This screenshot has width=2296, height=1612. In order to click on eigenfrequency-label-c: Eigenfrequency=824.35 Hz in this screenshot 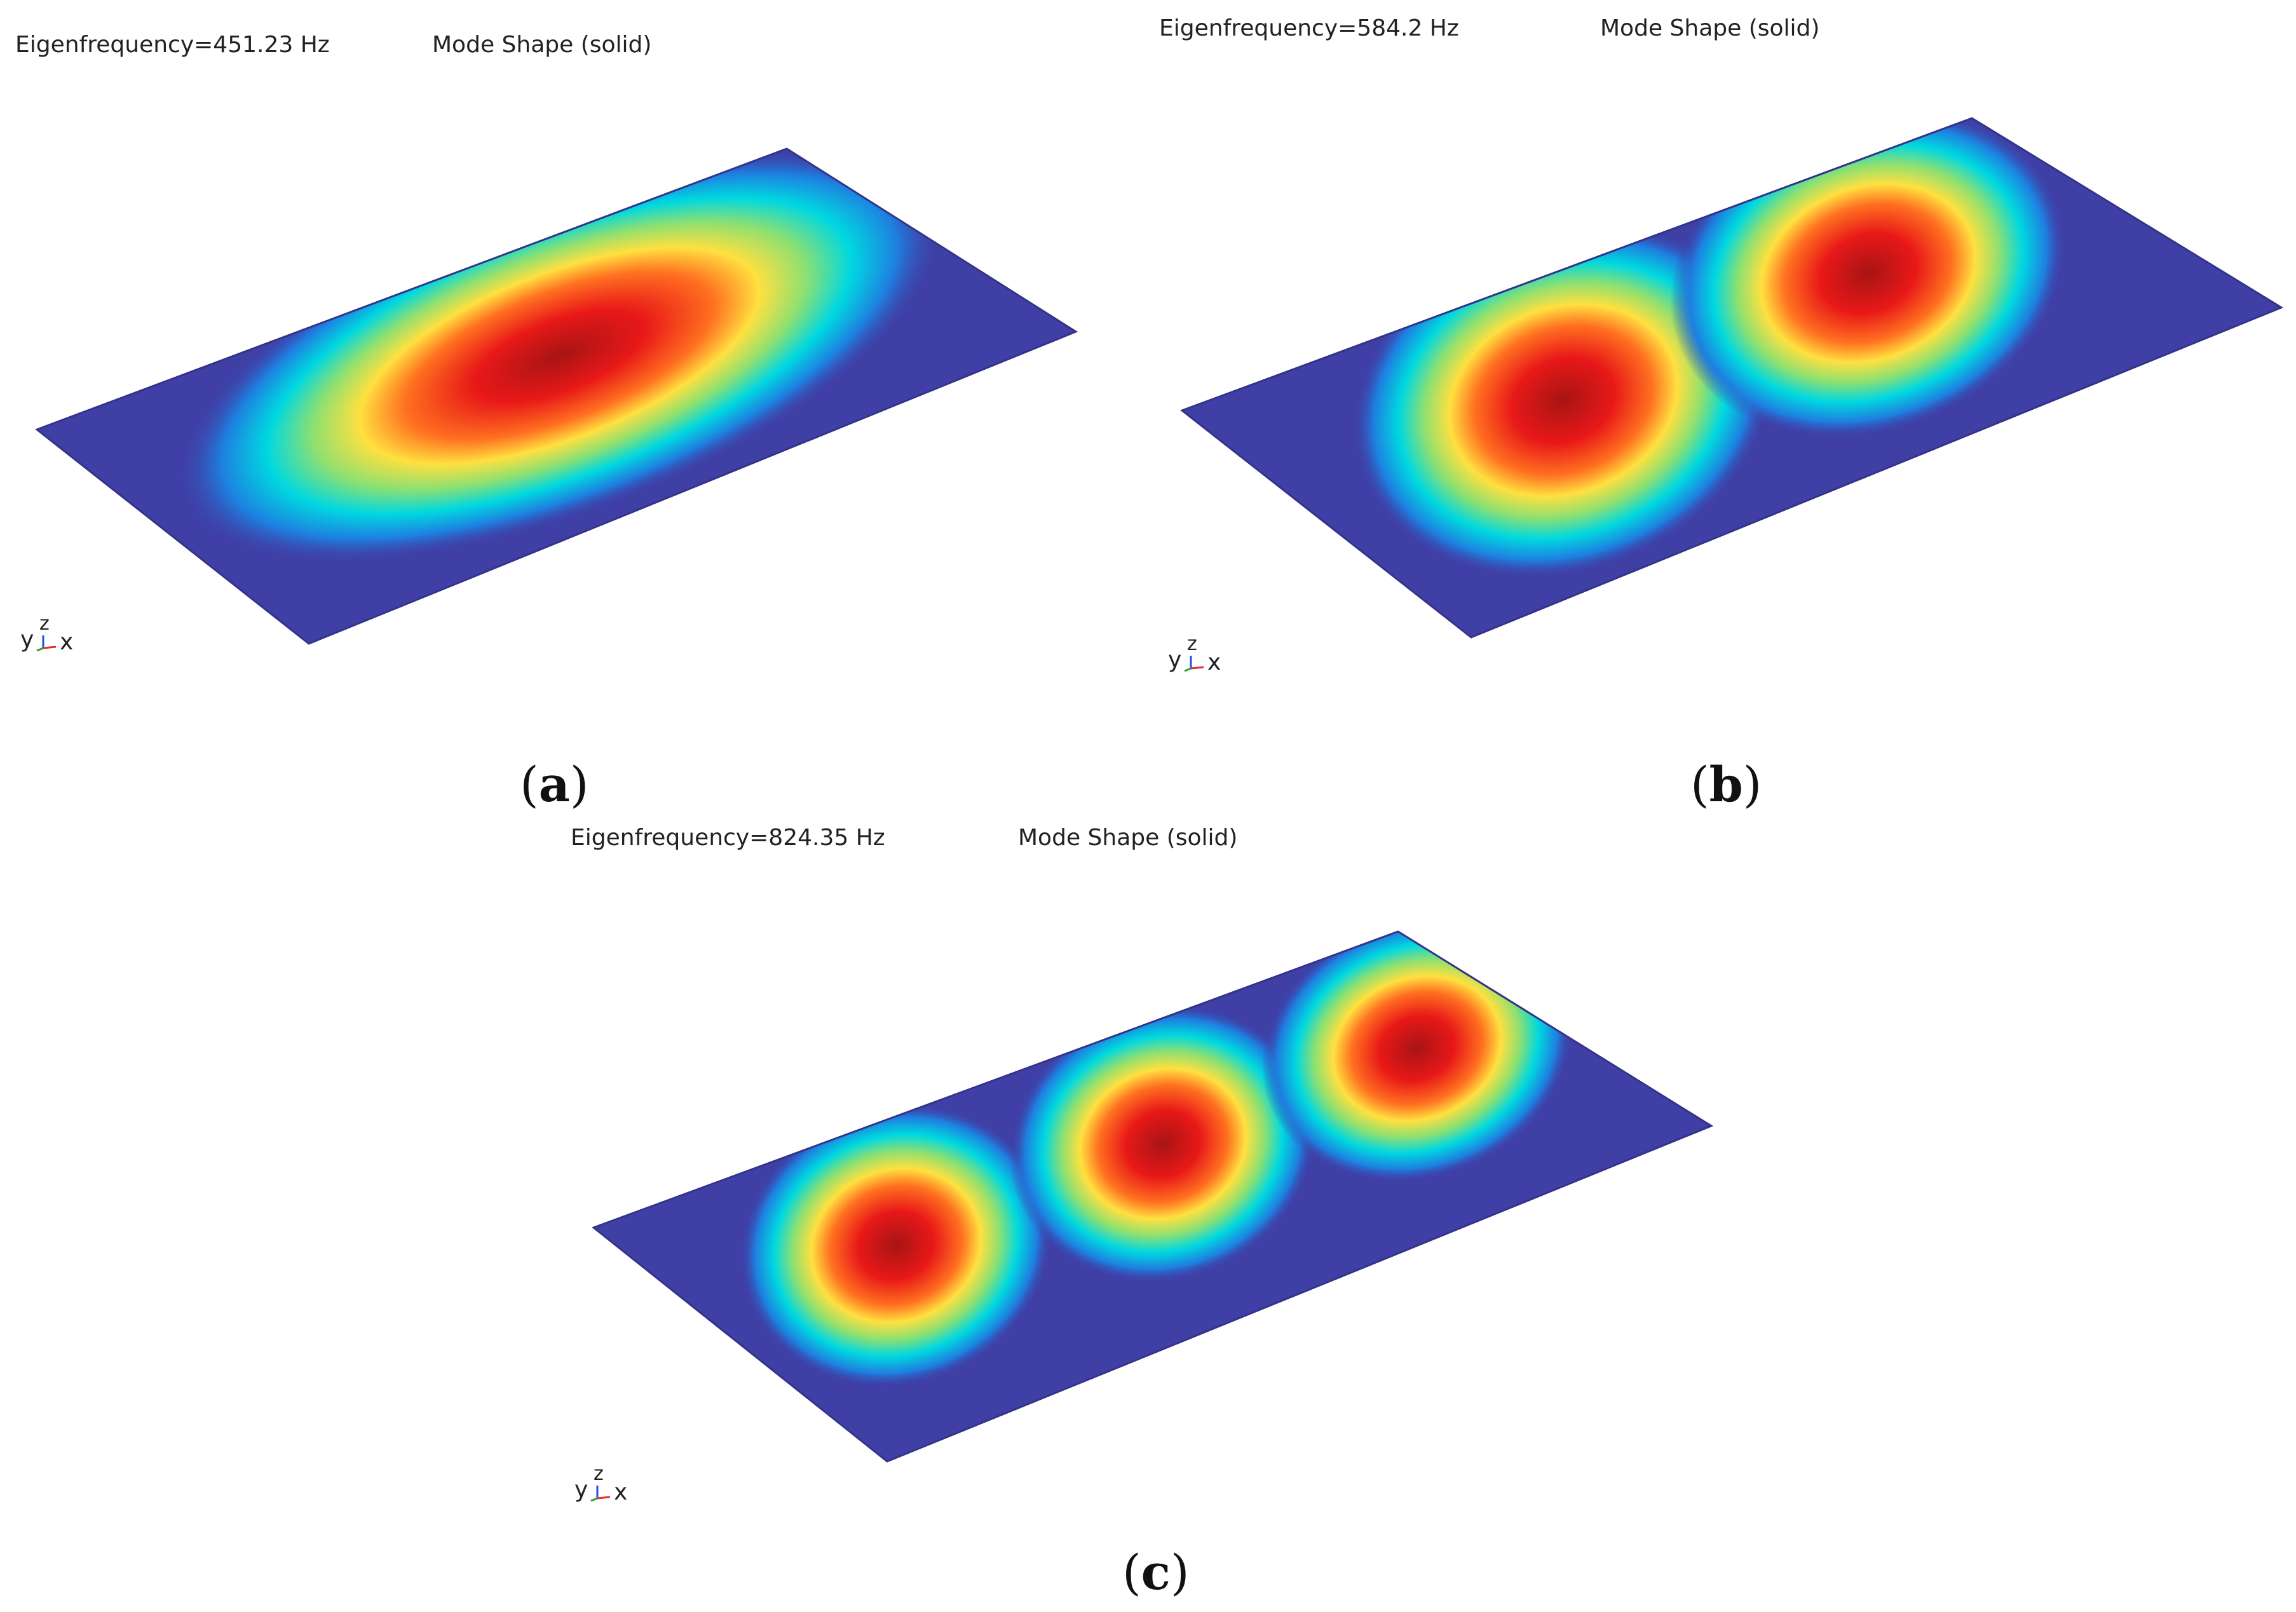, I will do `click(728, 838)`.